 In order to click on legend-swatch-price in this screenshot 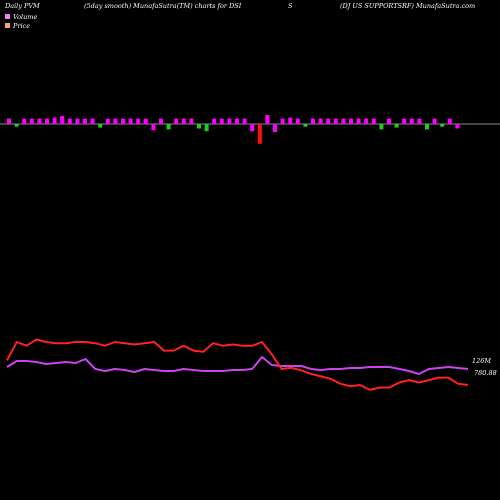, I will do `click(7, 25)`.